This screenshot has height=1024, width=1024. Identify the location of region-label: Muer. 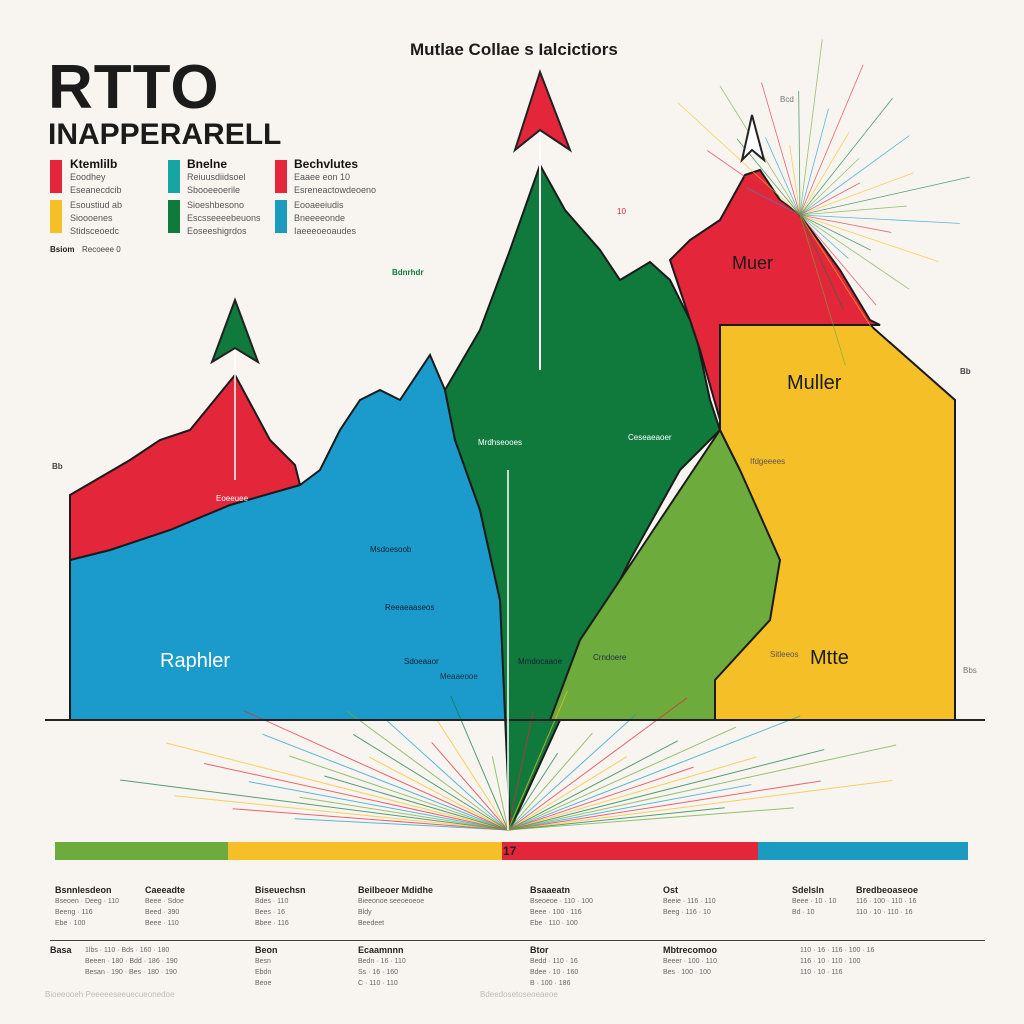
(753, 263).